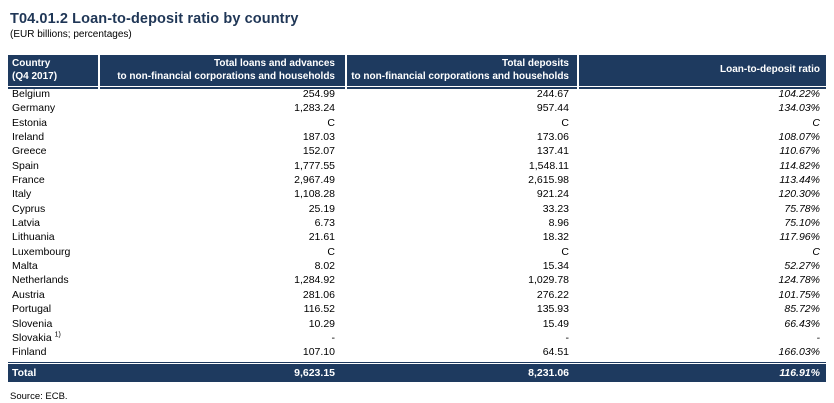 This screenshot has height=403, width=834. What do you see at coordinates (770, 70) in the screenshot?
I see `column-header-ratio-line1: Loan-to-deposit ratio` at bounding box center [770, 70].